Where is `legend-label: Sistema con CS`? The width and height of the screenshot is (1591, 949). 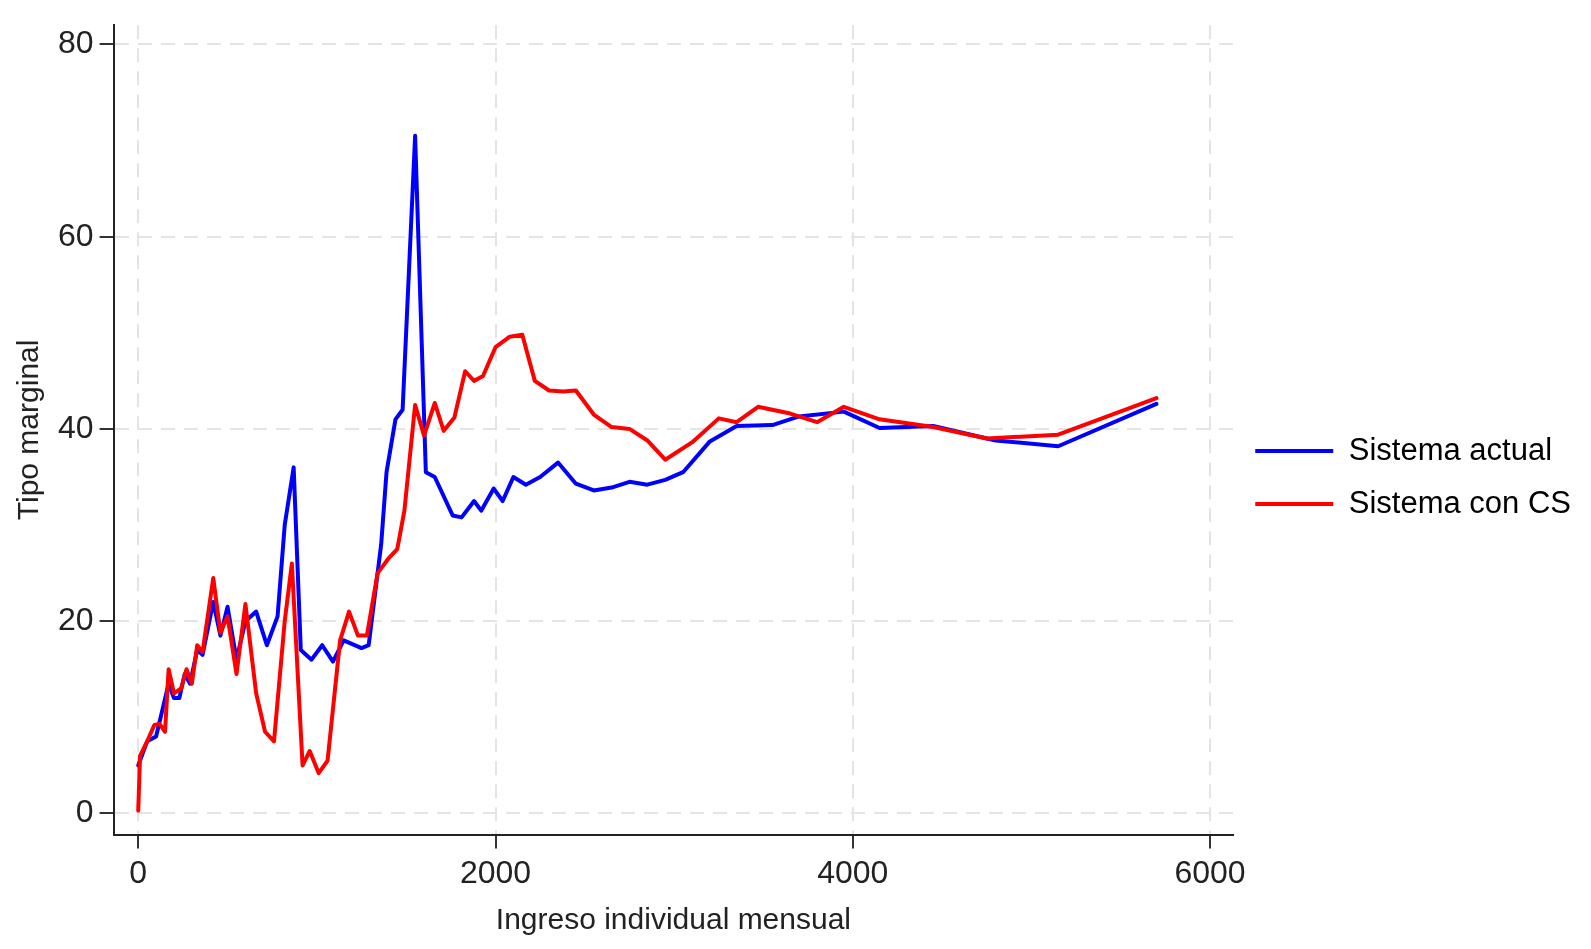
legend-label: Sistema con CS is located at coordinates (1460, 502).